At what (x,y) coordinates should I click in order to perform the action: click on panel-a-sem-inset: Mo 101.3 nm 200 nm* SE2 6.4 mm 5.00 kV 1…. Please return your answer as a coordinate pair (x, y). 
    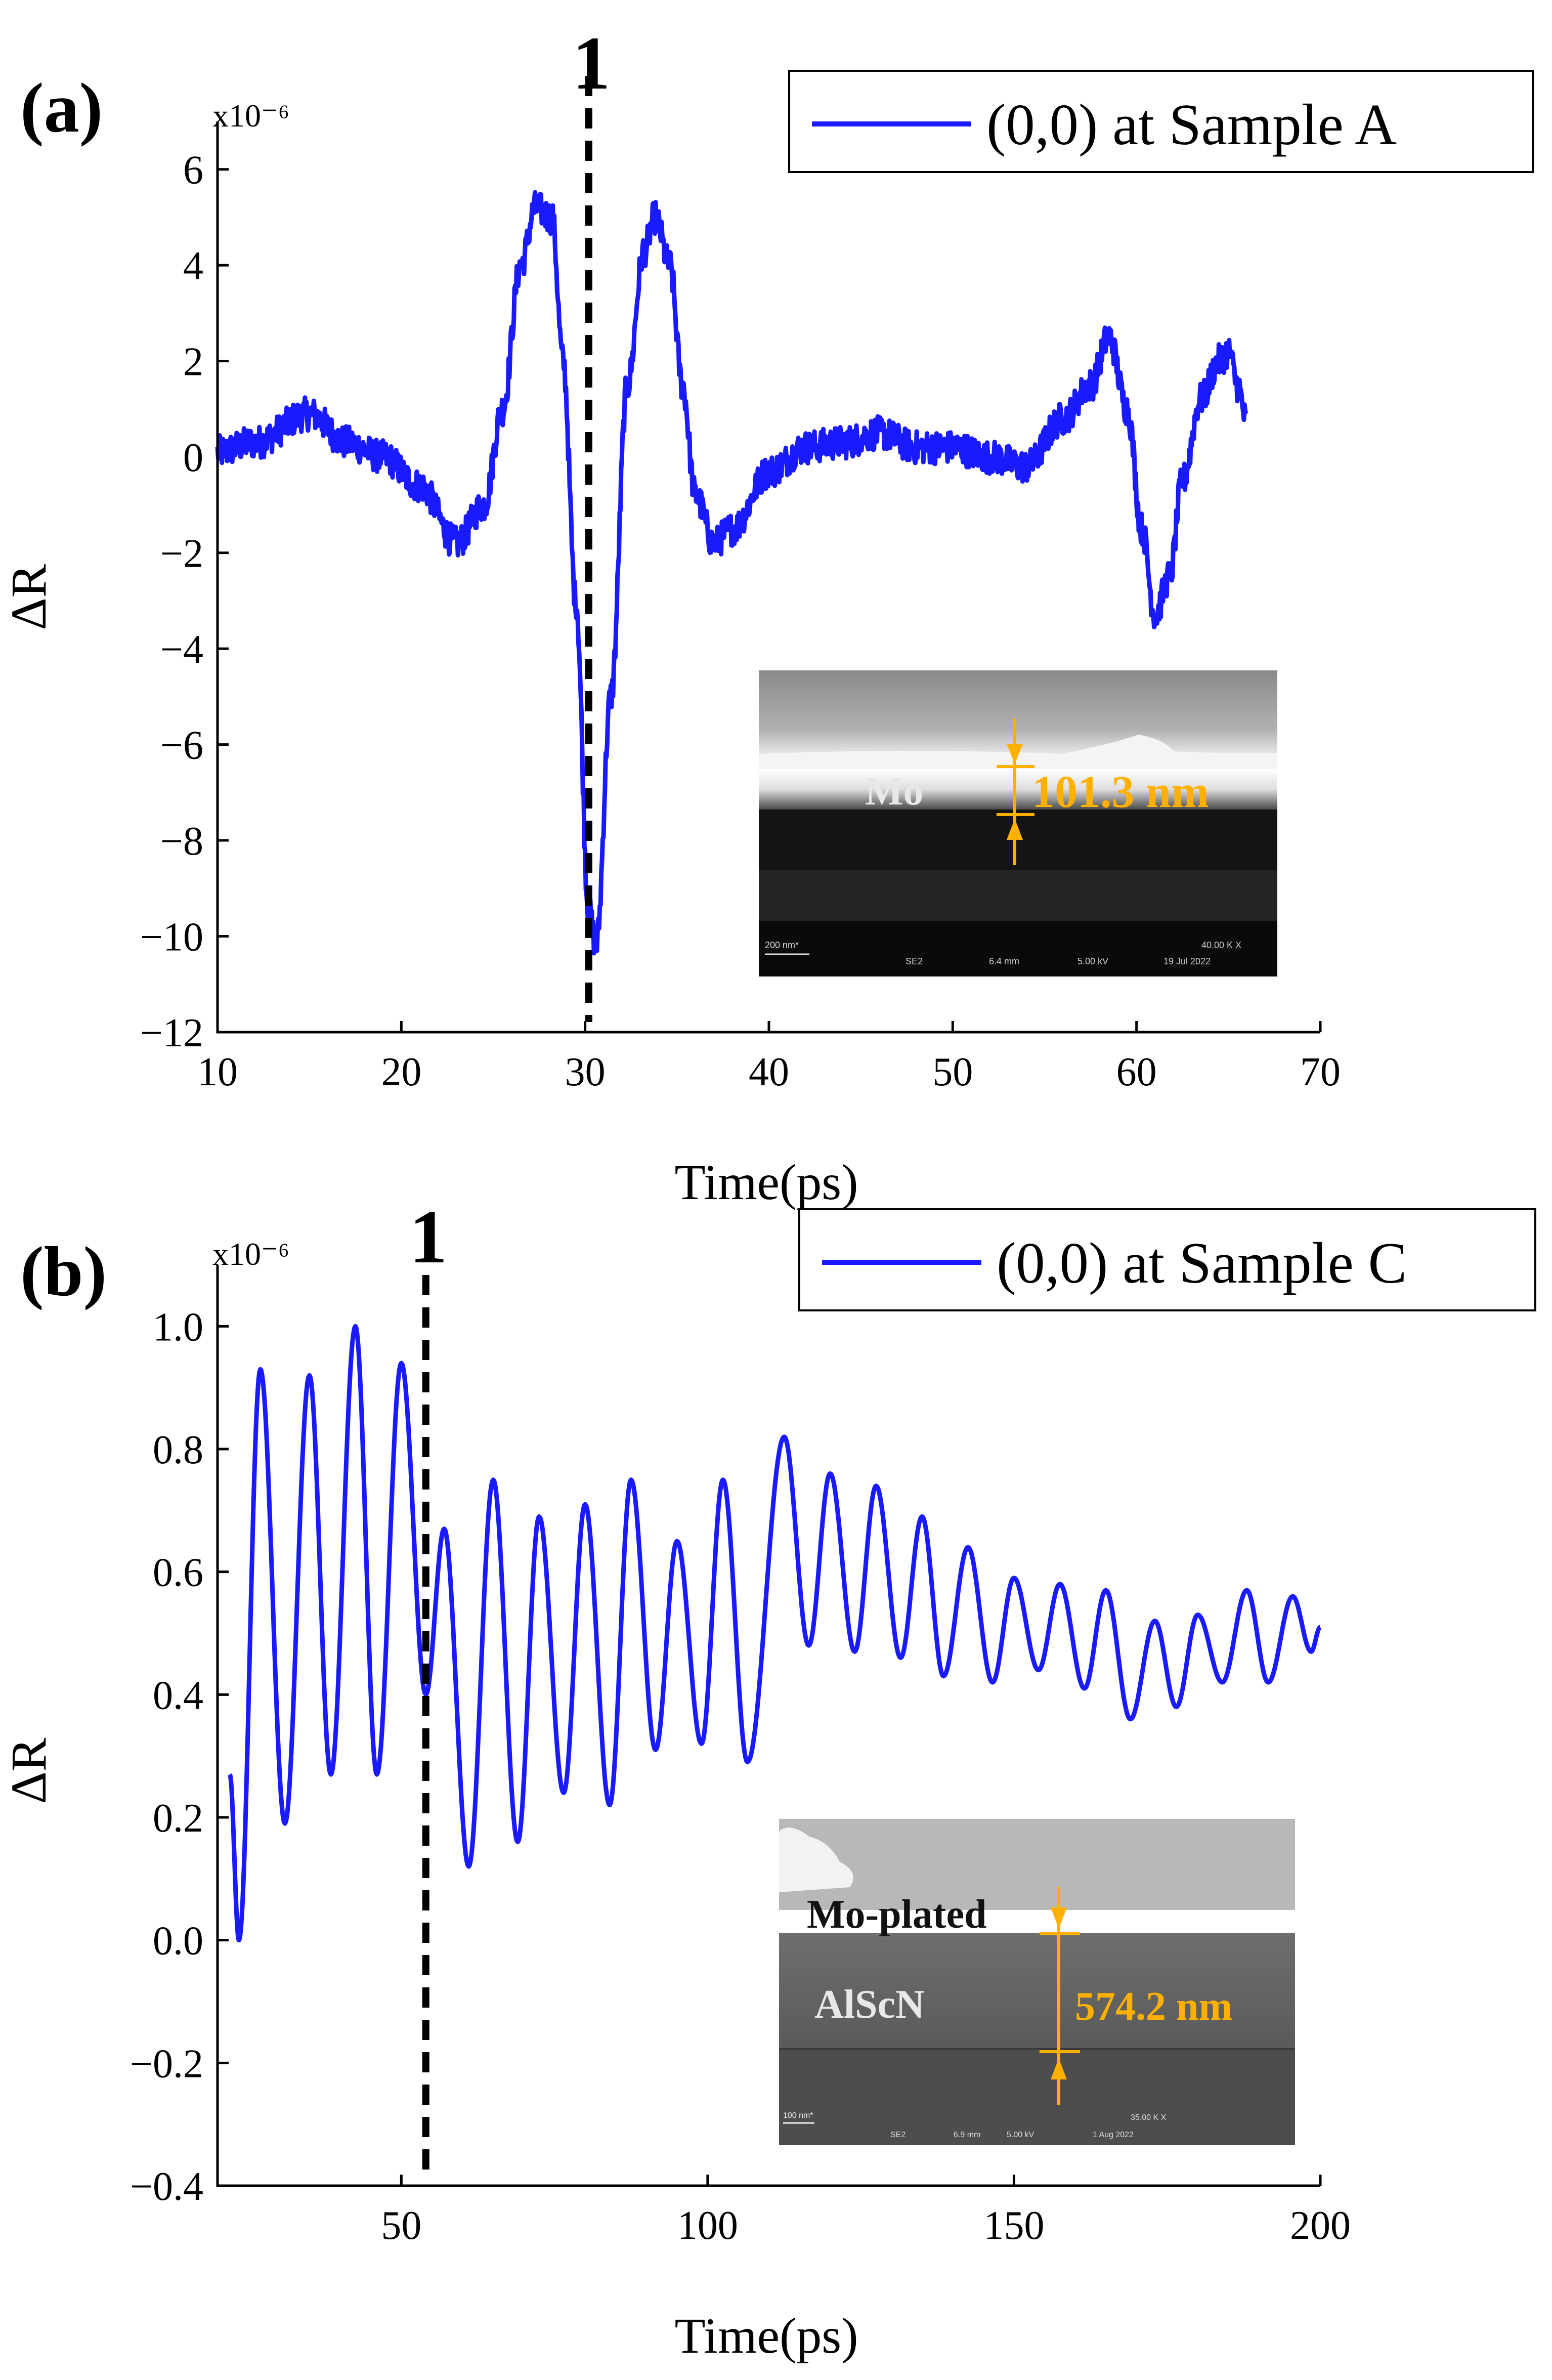
    Looking at the image, I should click on (1018, 823).